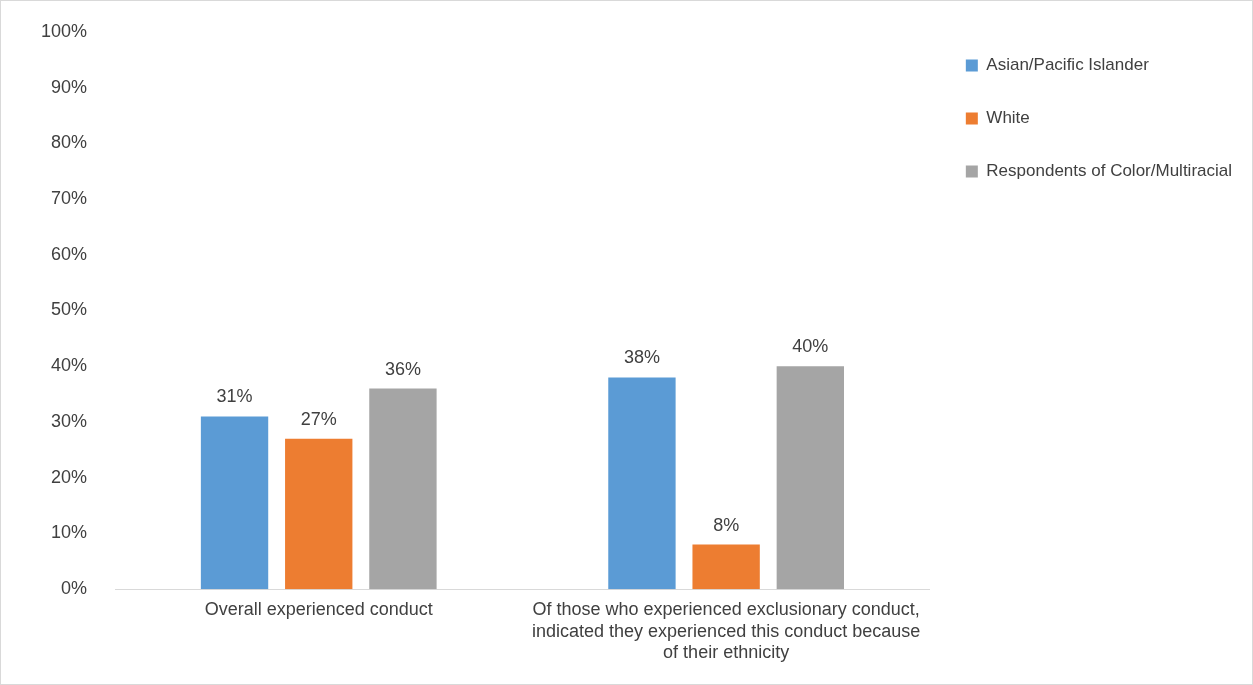  Describe the element at coordinates (74, 588) in the screenshot. I see `y-tick-label: 0%` at that location.